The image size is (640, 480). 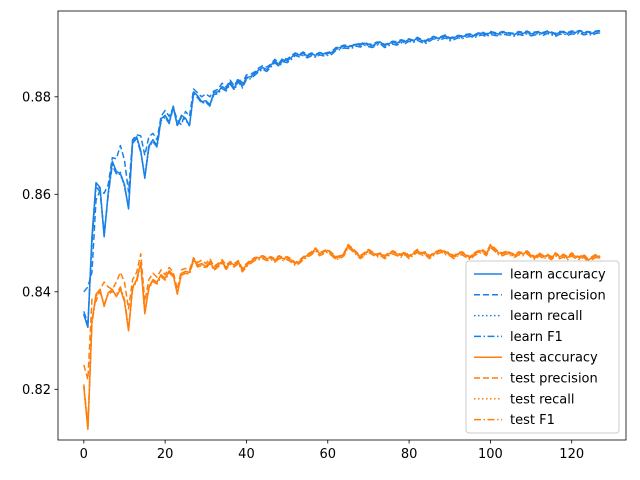 What do you see at coordinates (536, 337) in the screenshot?
I see `legend-label: learn F1` at bounding box center [536, 337].